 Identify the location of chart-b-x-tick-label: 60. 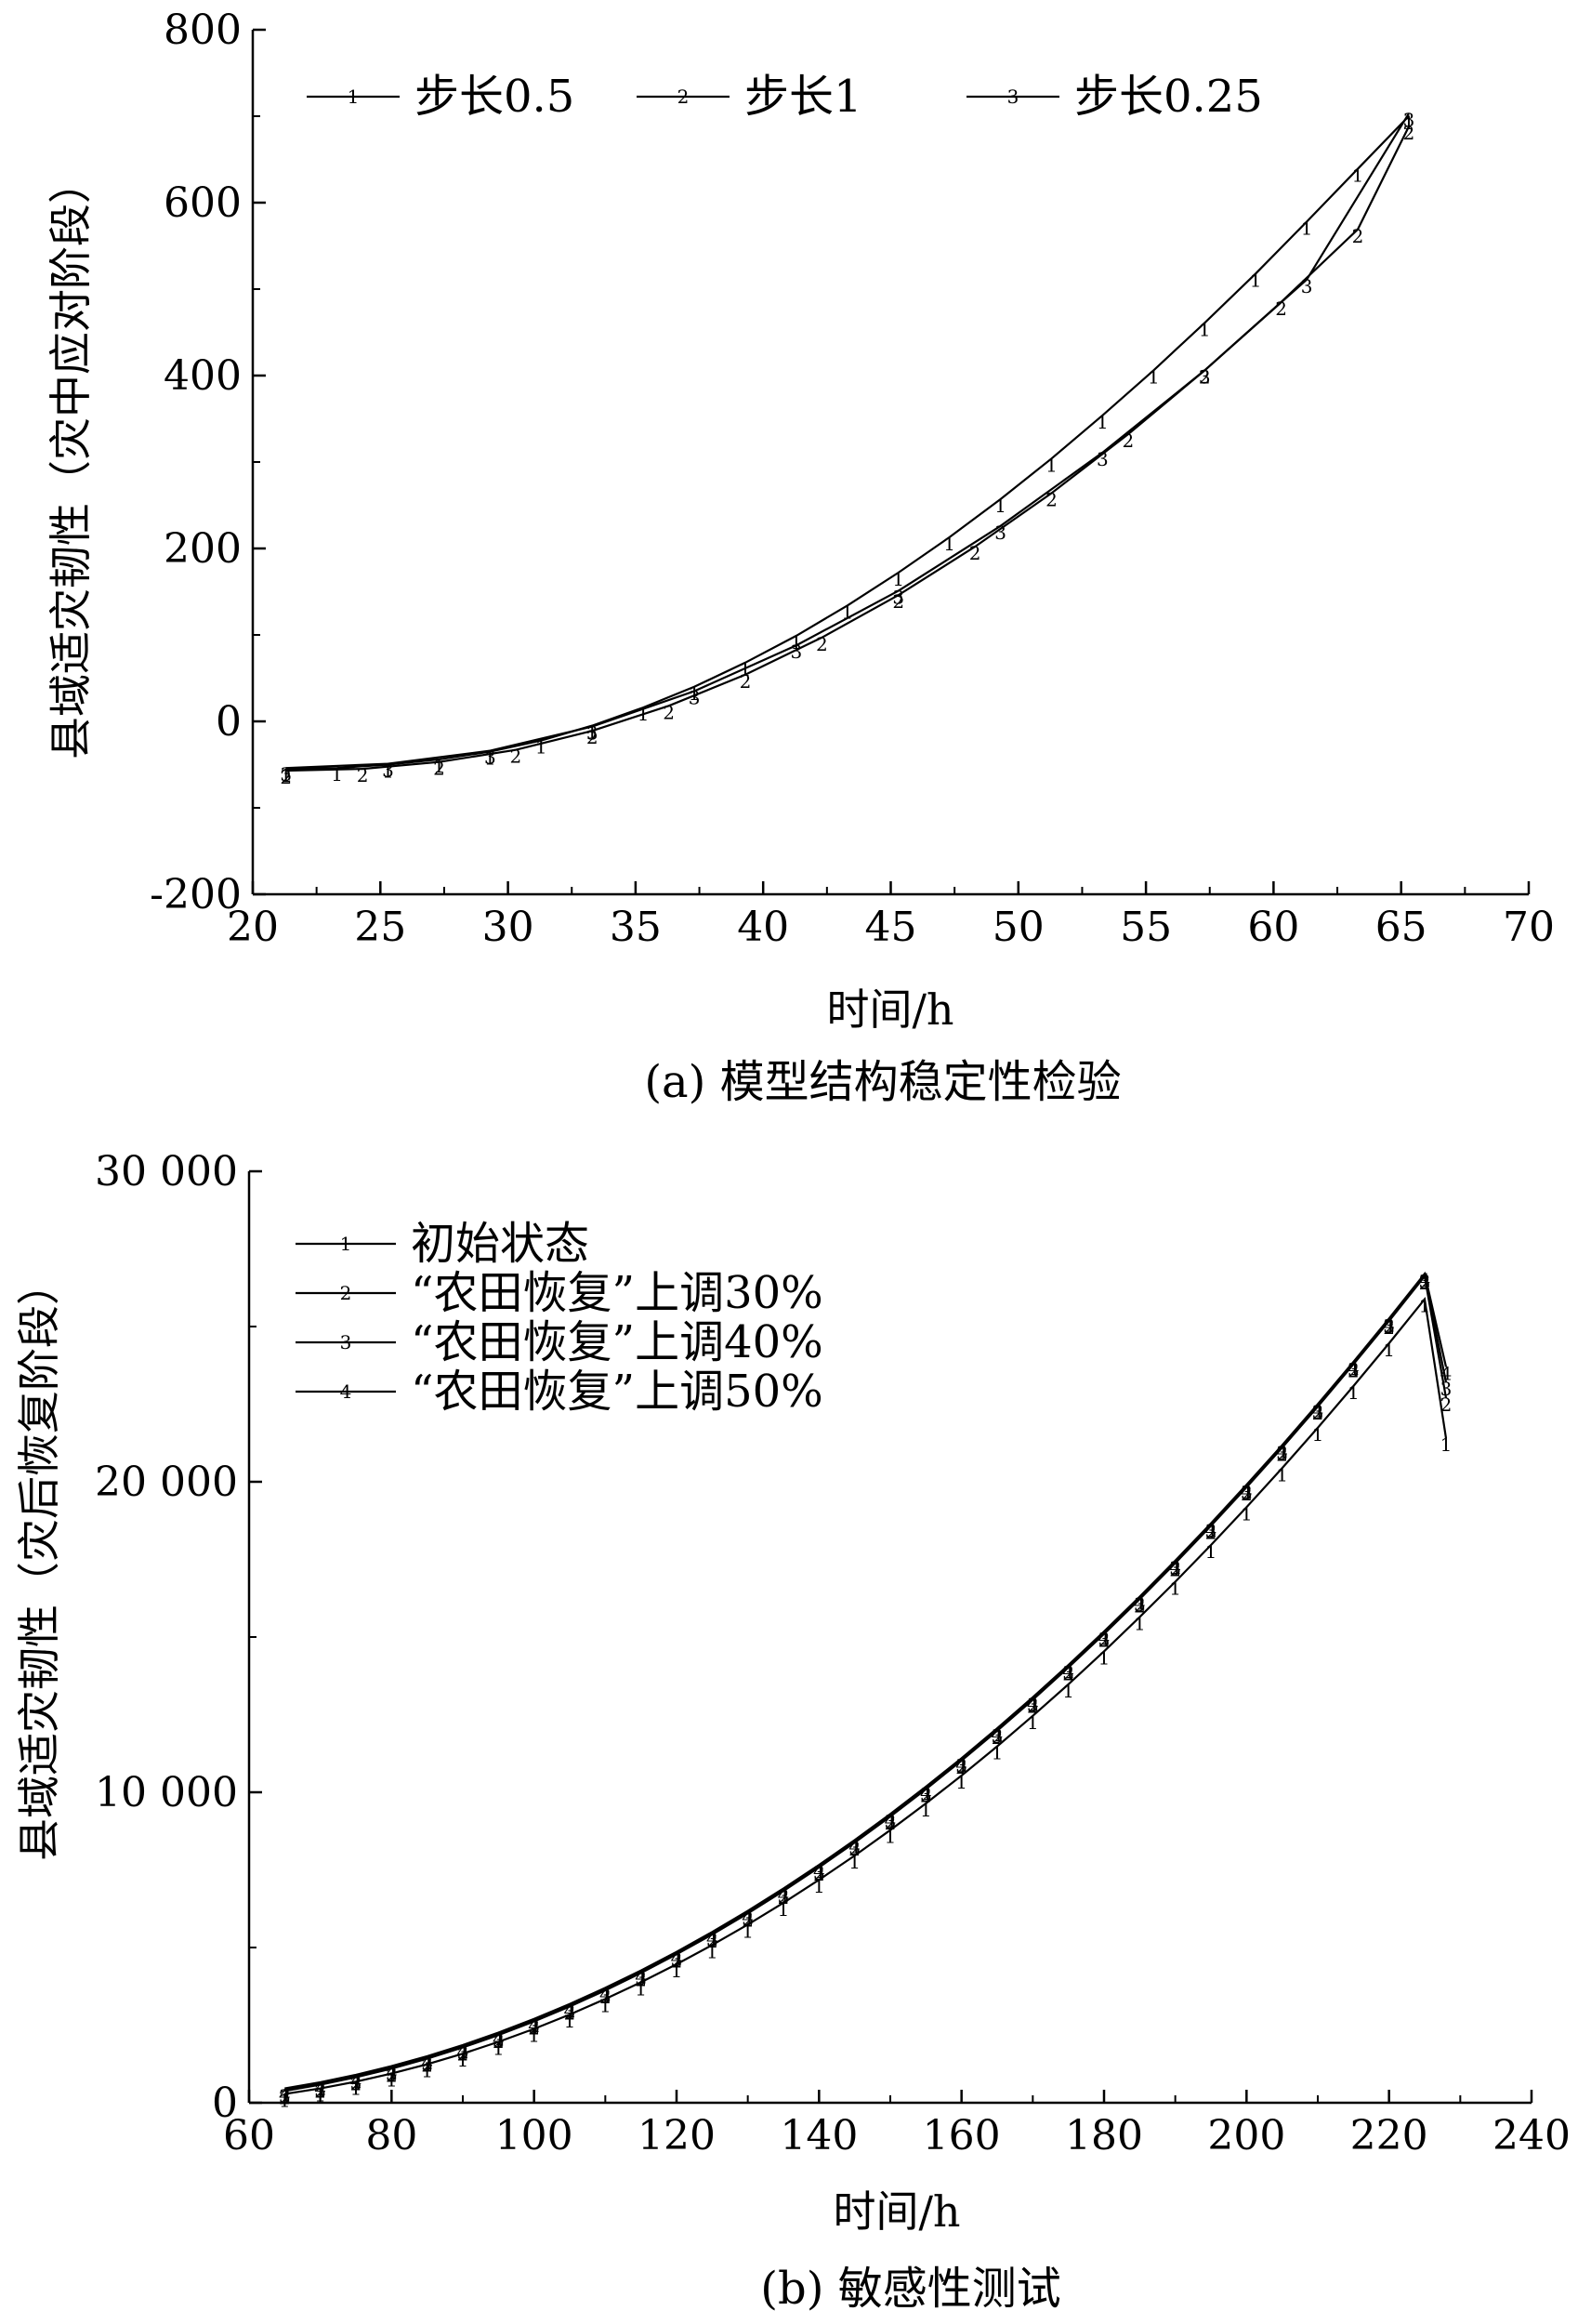
(249, 2135).